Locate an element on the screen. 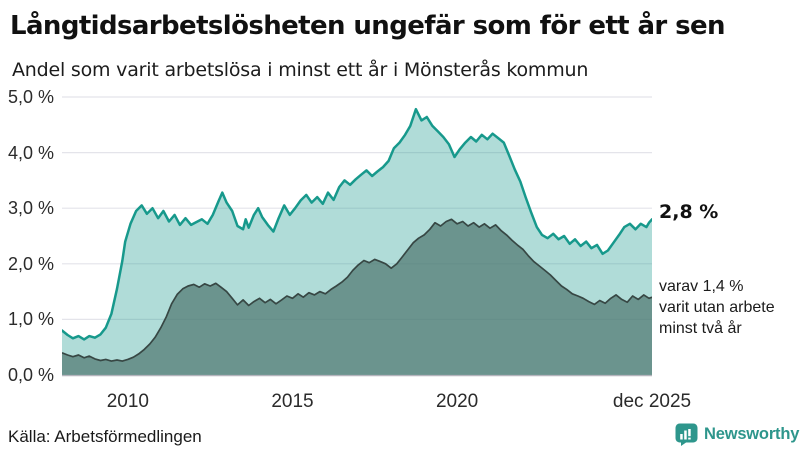  source-note: Källa: Arbetsförmedlingen is located at coordinates (105, 436).